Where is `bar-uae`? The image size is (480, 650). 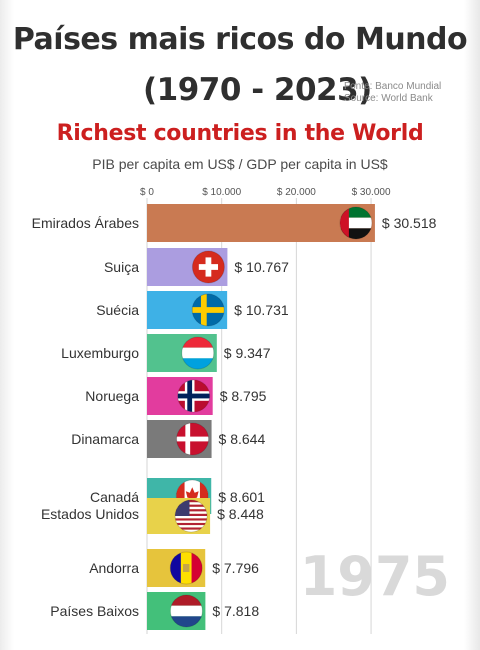 bar-uae is located at coordinates (261, 223).